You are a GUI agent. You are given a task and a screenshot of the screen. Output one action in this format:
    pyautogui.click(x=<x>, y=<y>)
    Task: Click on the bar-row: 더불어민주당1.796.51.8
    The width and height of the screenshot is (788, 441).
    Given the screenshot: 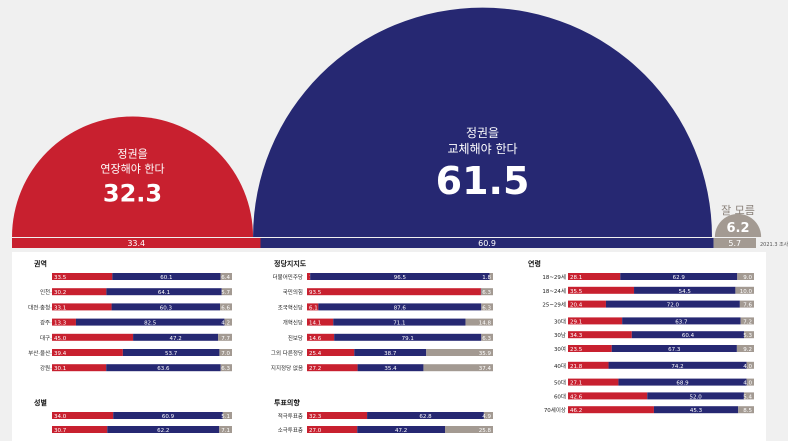 What is the action you would take?
    pyautogui.click(x=383, y=277)
    